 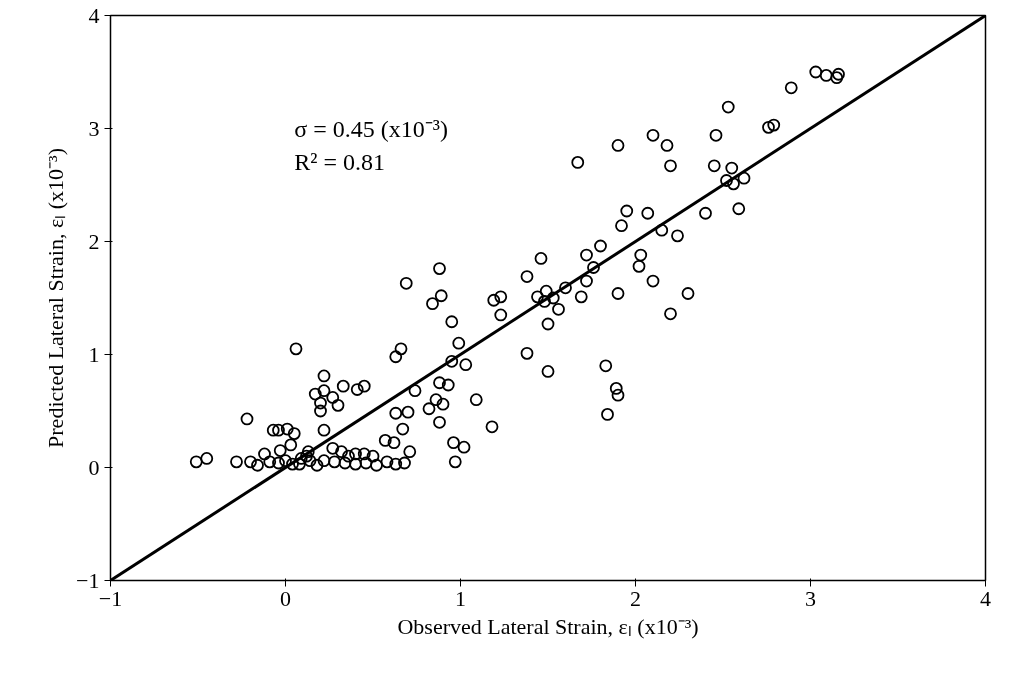 What do you see at coordinates (285, 598) in the screenshot?
I see `x-tick-label: 0` at bounding box center [285, 598].